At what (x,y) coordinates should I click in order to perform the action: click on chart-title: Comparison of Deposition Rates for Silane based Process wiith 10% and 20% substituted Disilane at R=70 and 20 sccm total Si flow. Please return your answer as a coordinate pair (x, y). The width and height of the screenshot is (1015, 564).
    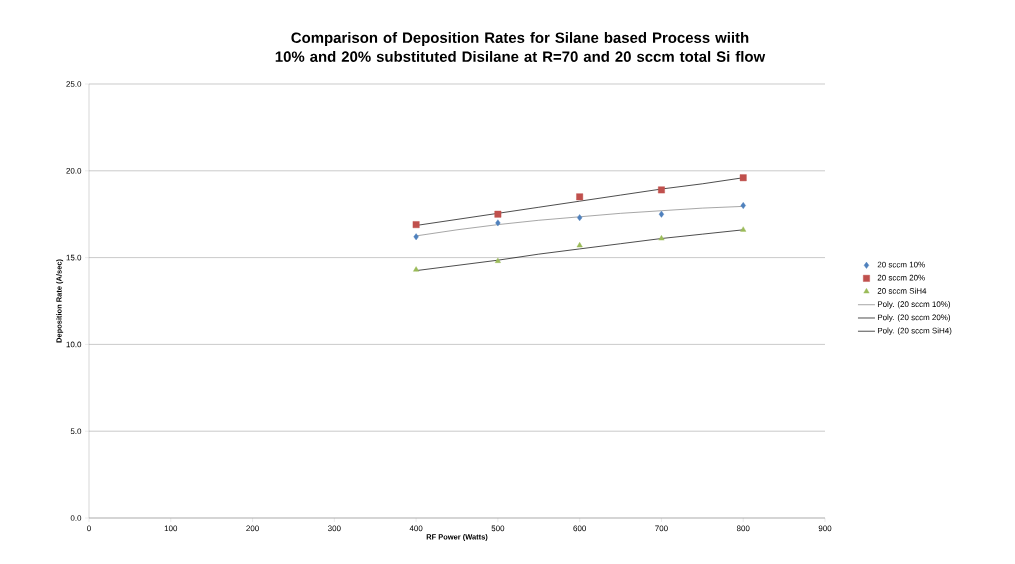
    Looking at the image, I should click on (520, 47).